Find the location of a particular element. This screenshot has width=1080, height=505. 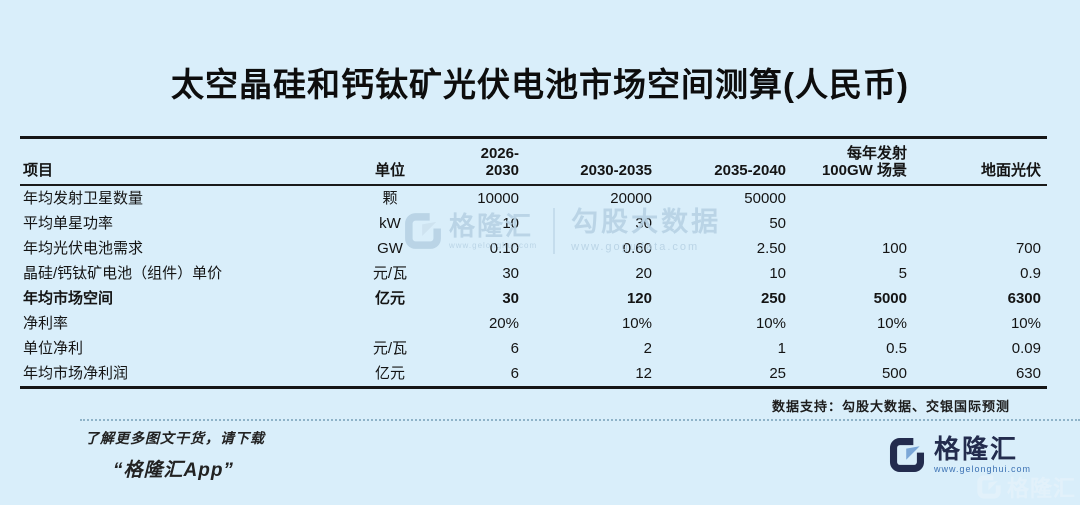

header-unit: 单位 is located at coordinates (390, 161).